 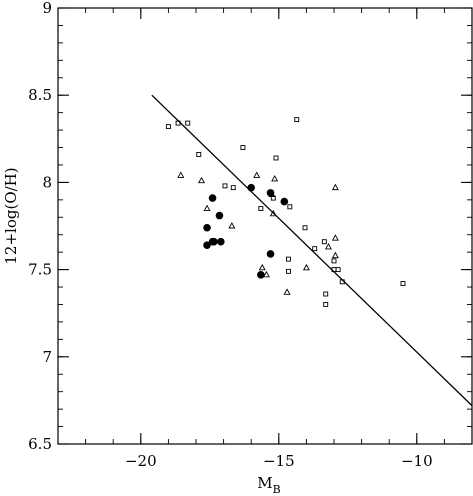 What do you see at coordinates (11, 215) in the screenshot?
I see `y-axis-label: 12+log(O/H)` at bounding box center [11, 215].